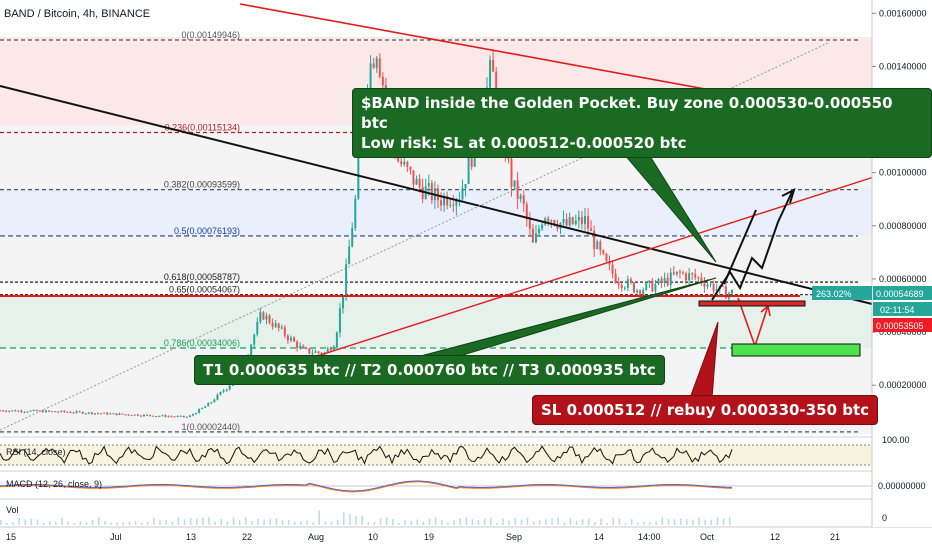  Describe the element at coordinates (366, 487) in the screenshot. I see `macd-signal` at that location.